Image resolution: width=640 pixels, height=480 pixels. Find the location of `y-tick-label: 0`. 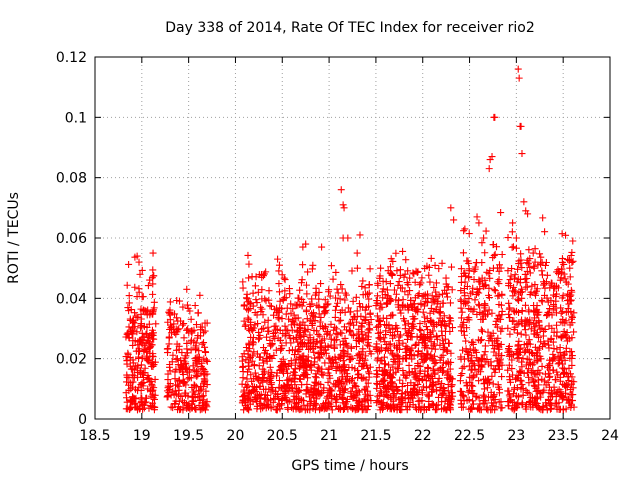

y-tick-label: 0 is located at coordinates (82, 420).